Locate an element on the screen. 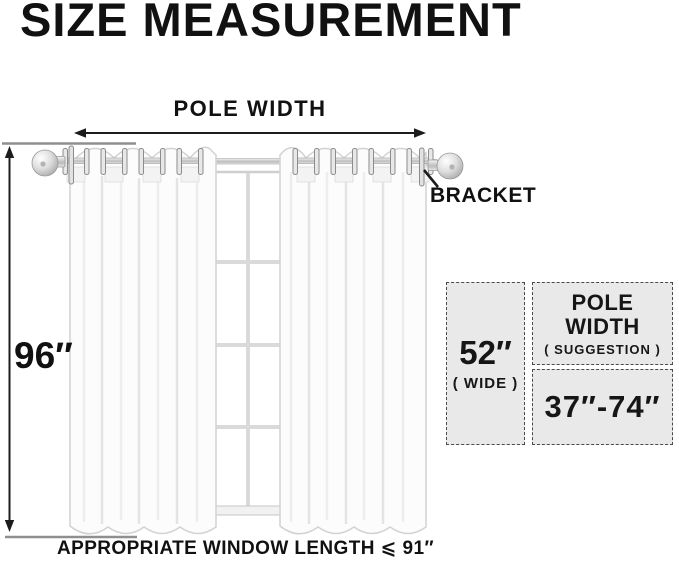 Image resolution: width=679 pixels, height=565 pixels. finial-right is located at coordinates (445, 166).